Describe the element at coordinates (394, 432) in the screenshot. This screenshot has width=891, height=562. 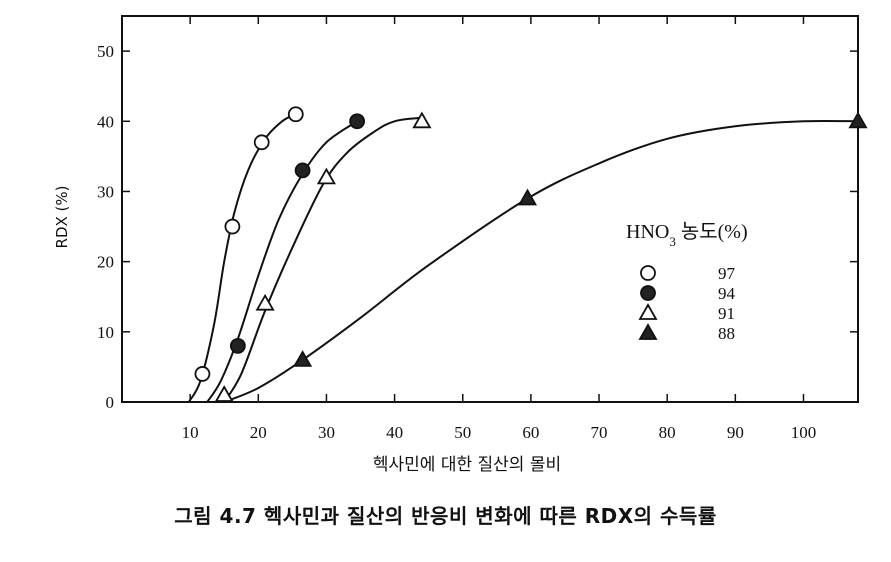
I see `x-tick-label: 40` at that location.